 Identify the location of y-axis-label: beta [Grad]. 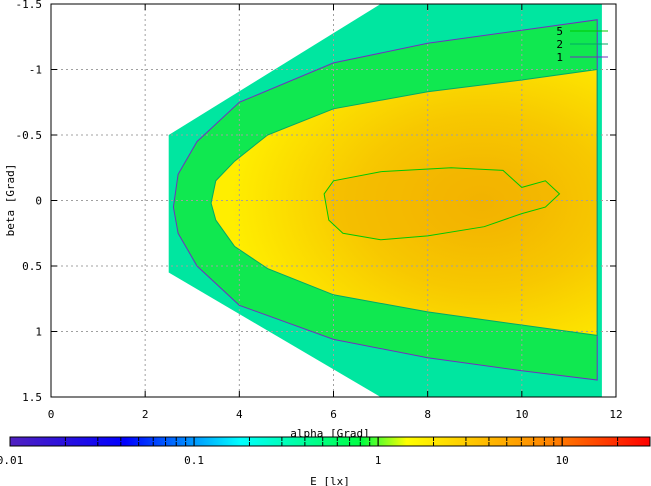
(10, 200).